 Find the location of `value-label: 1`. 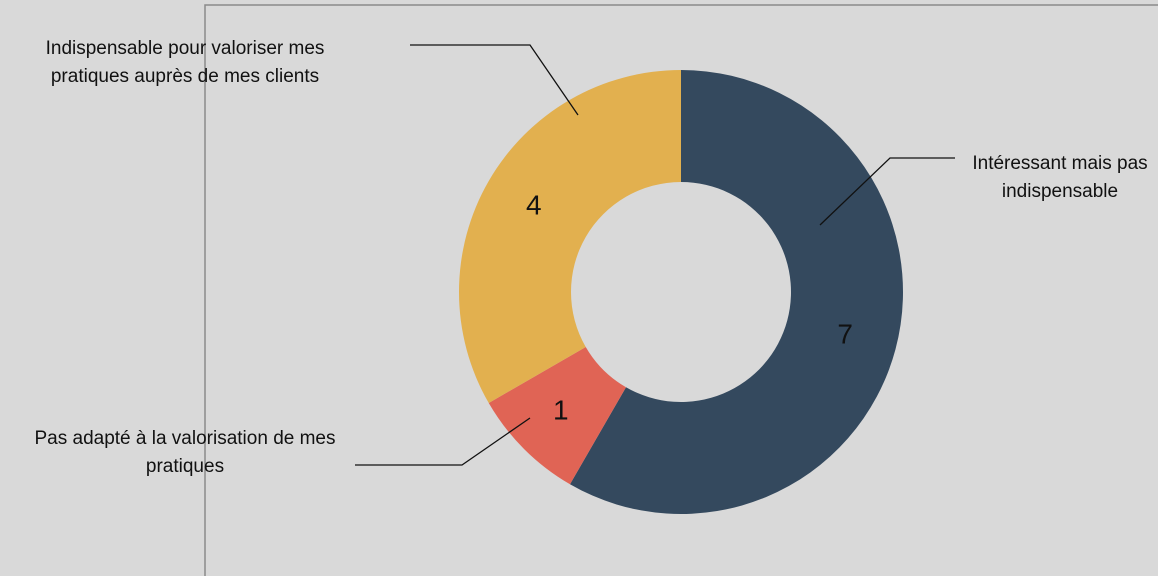

value-label: 1 is located at coordinates (561, 410).